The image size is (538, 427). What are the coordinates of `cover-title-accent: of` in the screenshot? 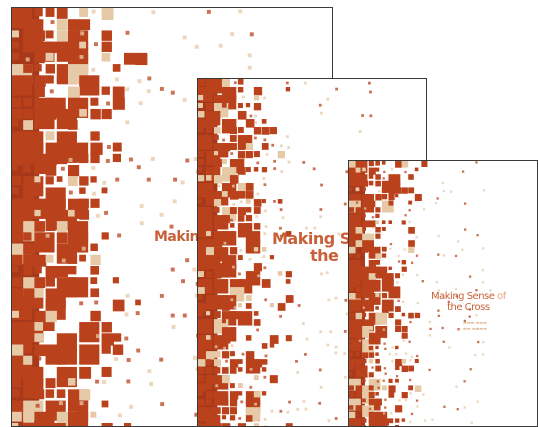 It's located at (500, 296).